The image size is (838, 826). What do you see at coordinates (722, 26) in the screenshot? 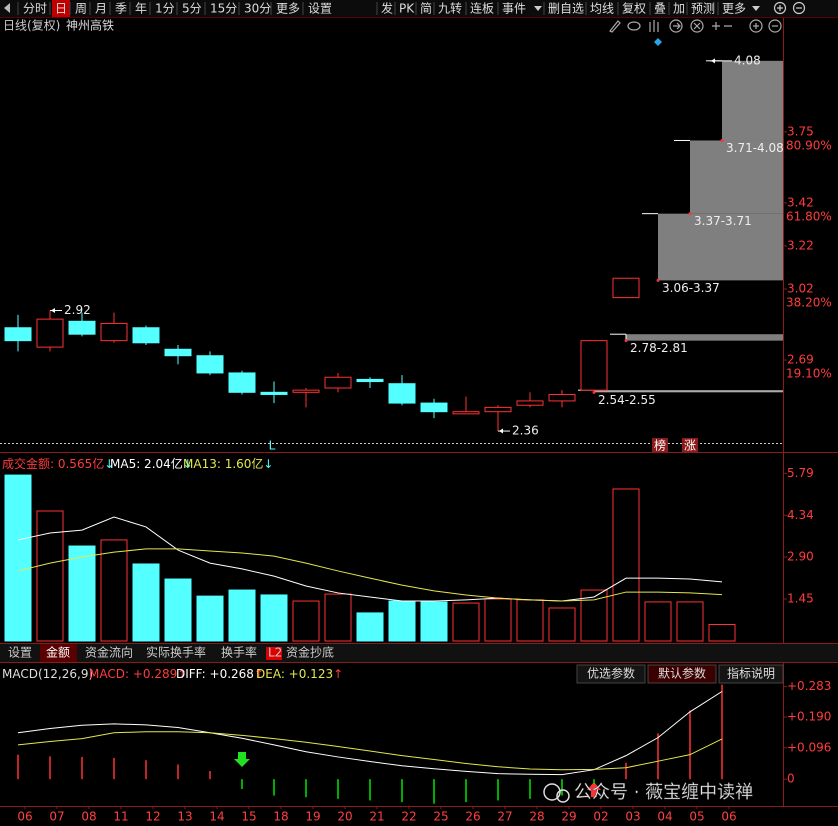
I see `zoom-icons` at bounding box center [722, 26].